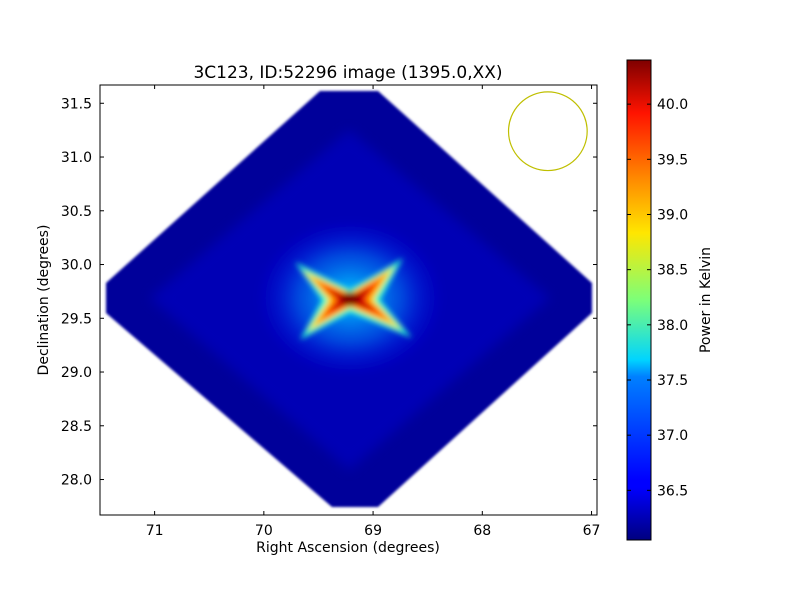 The image size is (800, 600). Describe the element at coordinates (348, 548) in the screenshot. I see `x-axis-label: Right Ascension (degrees)` at that location.